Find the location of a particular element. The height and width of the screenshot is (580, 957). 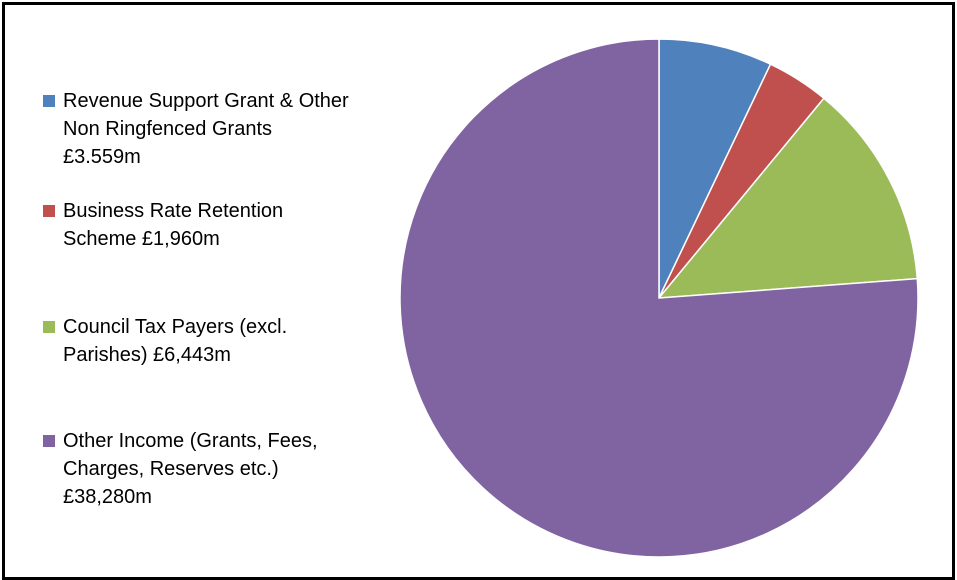

legend-label-business-rate-retention: Business Rate Retention Scheme £1,960m is located at coordinates (173, 225).